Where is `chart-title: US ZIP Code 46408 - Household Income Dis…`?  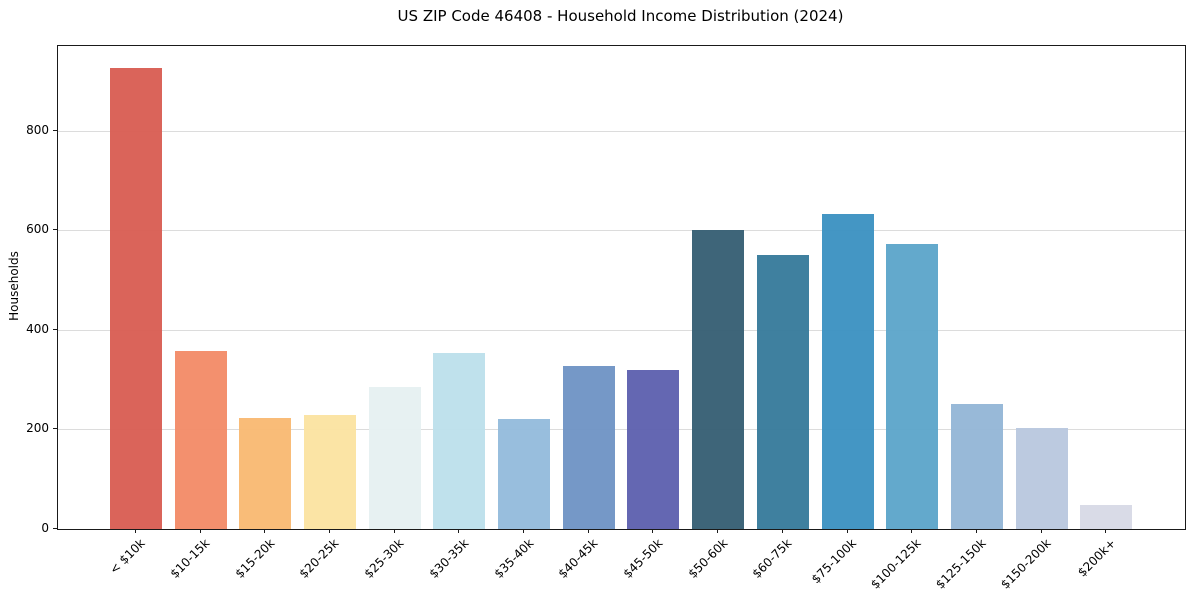 chart-title: US ZIP Code 46408 - Household Income Dis… is located at coordinates (620, 16).